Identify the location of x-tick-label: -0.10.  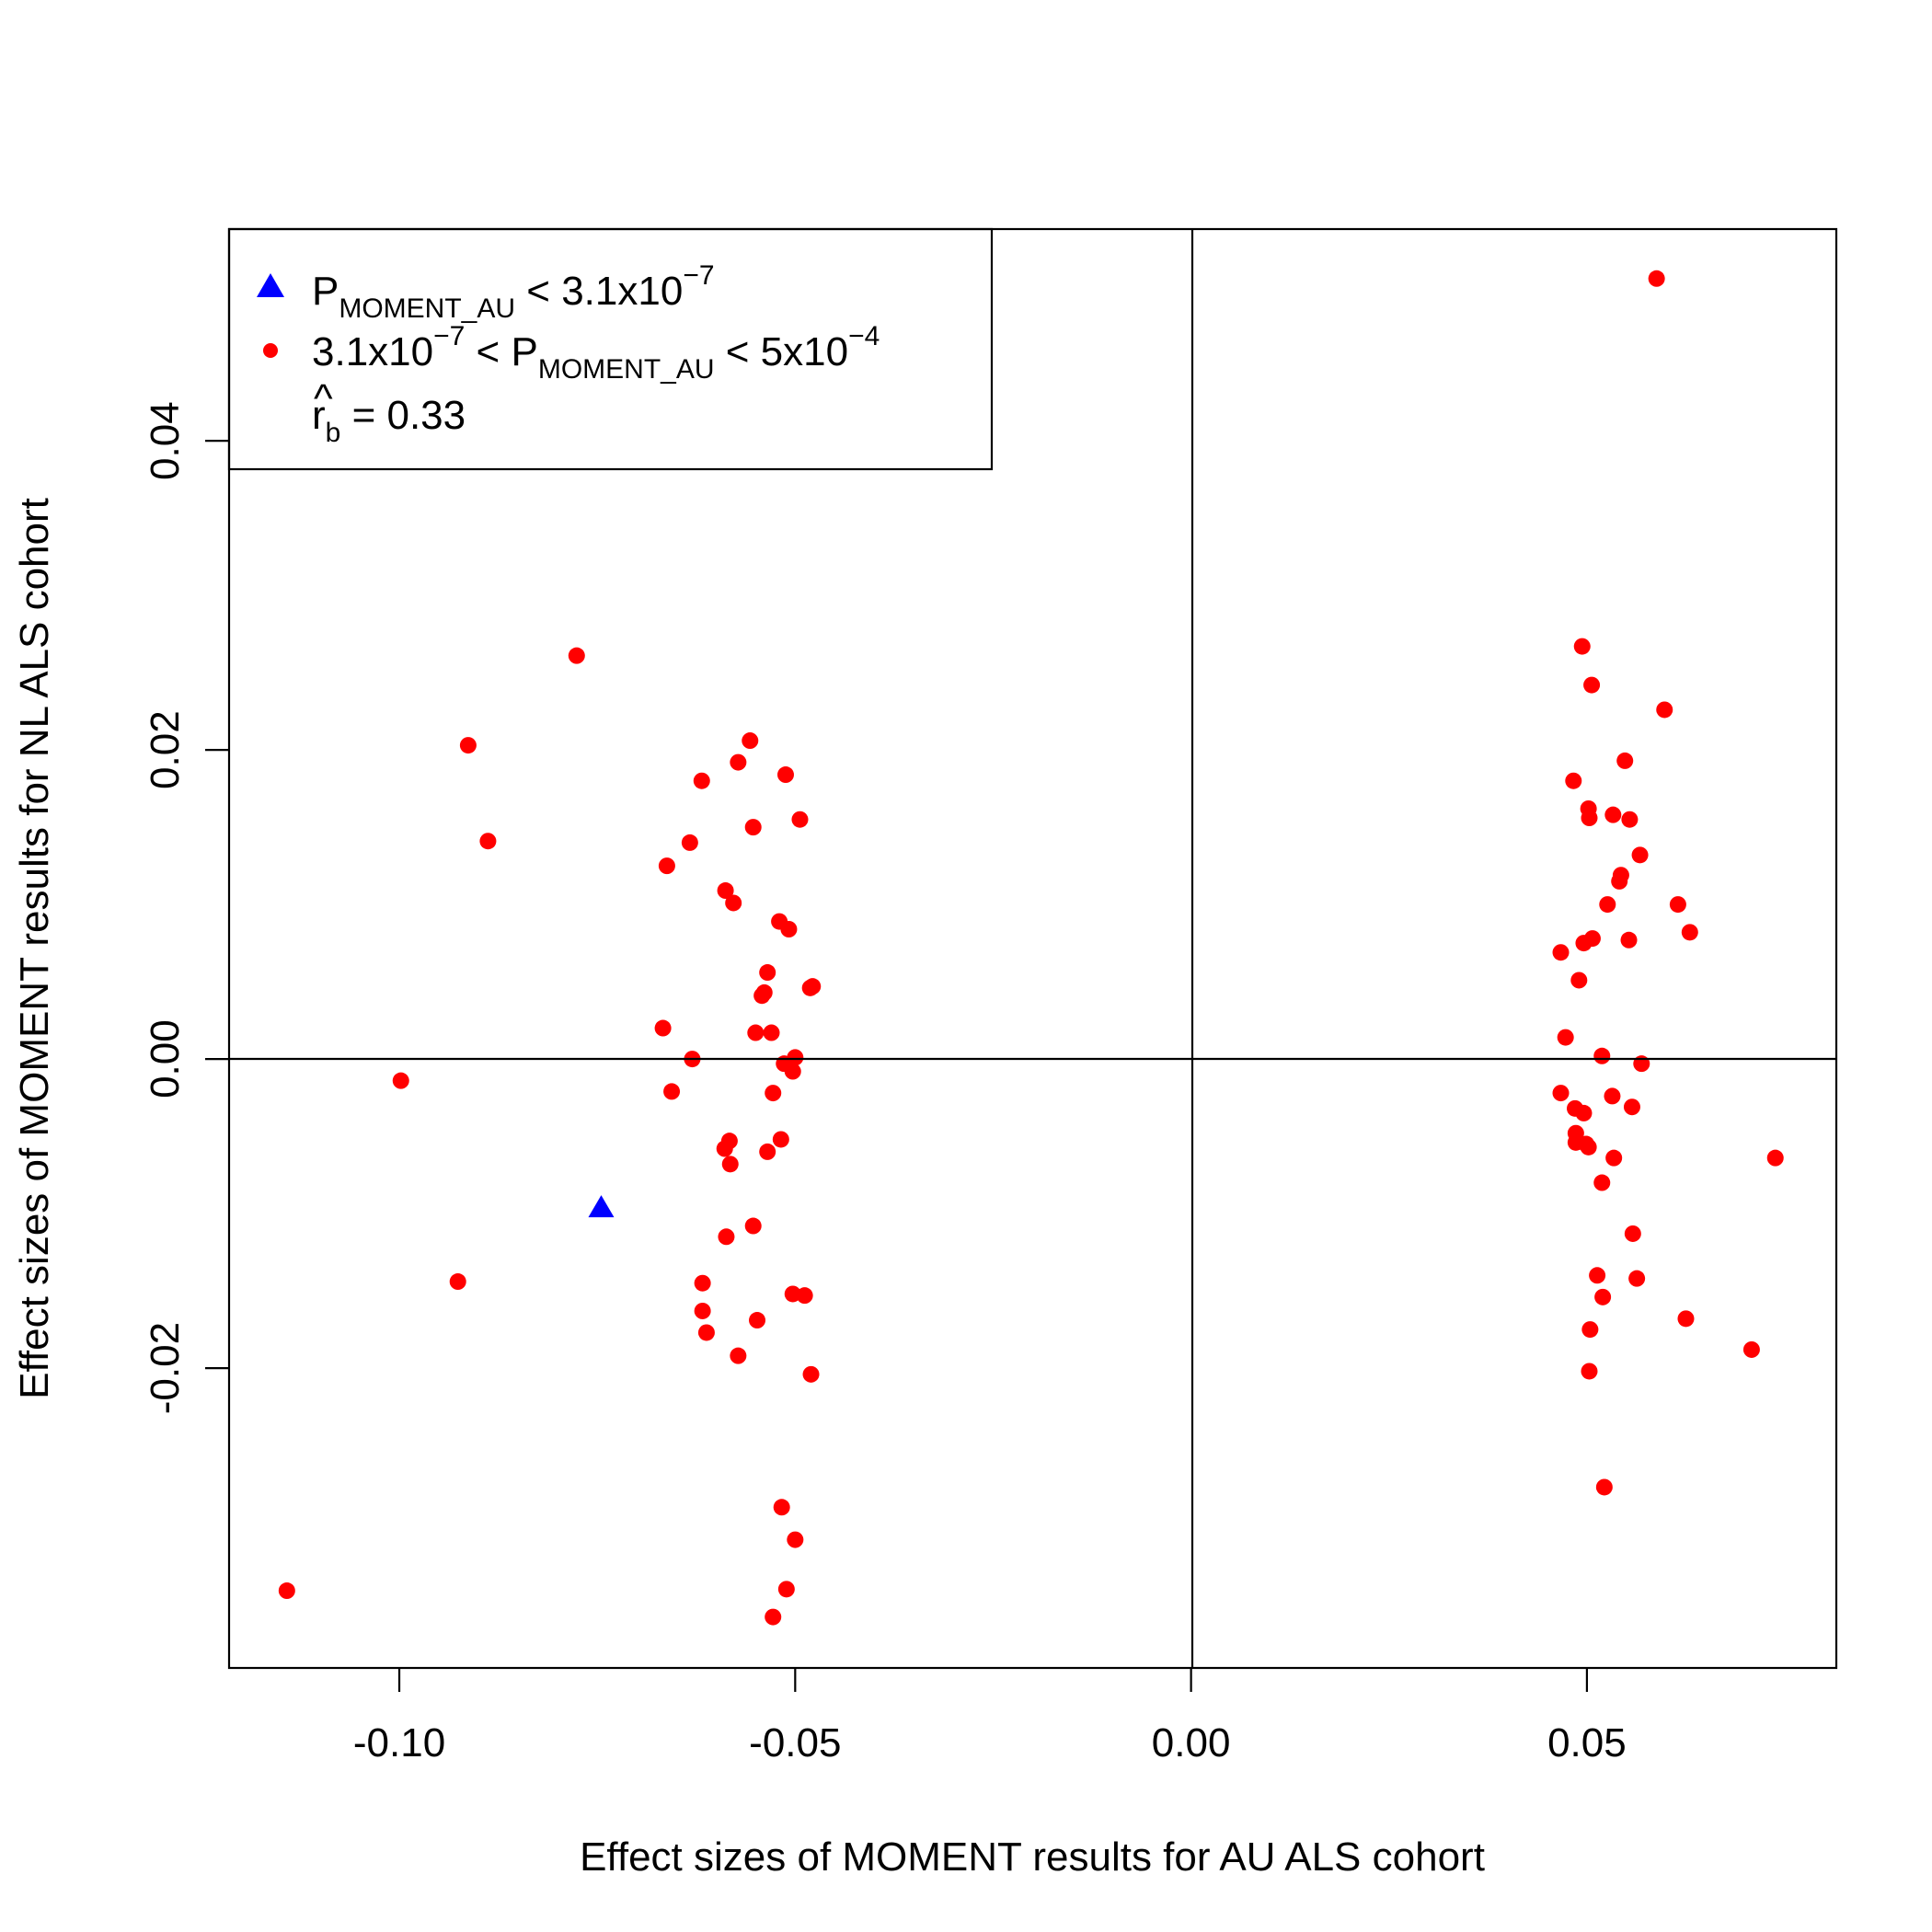
(399, 1742).